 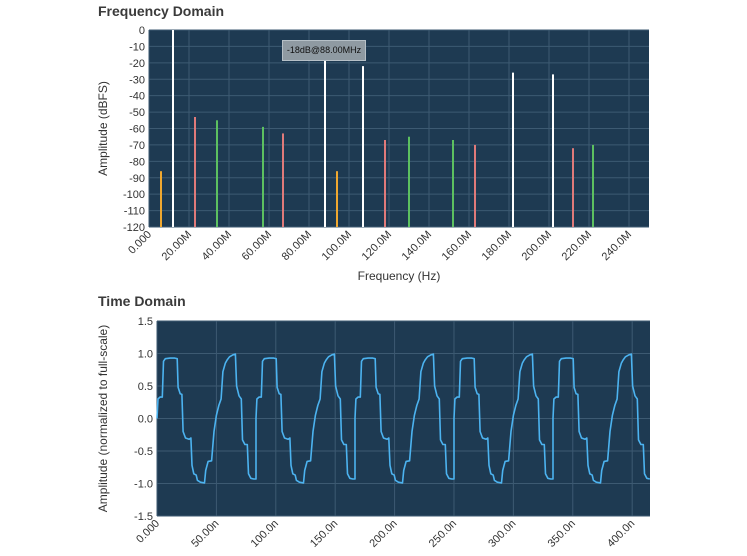 What do you see at coordinates (134, 228) in the screenshot?
I see `freq-y-tick-label: -120` at bounding box center [134, 228].